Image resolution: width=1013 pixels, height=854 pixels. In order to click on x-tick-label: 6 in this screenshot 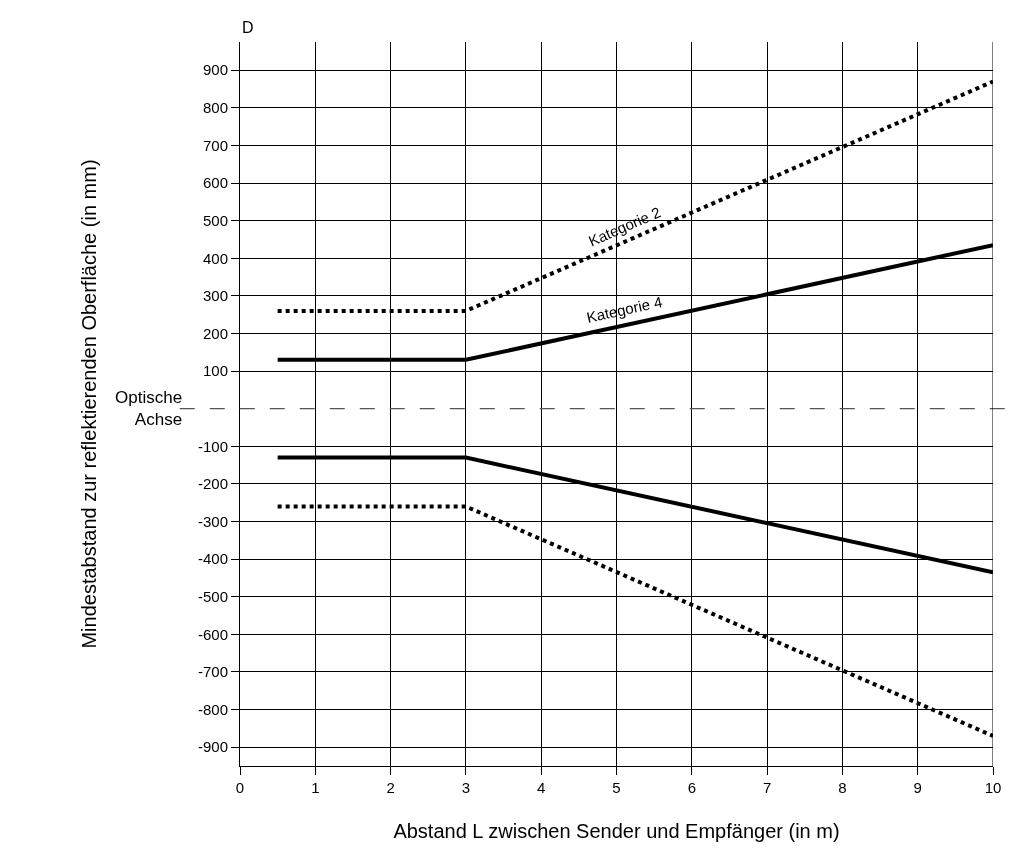, I will do `click(691, 787)`.